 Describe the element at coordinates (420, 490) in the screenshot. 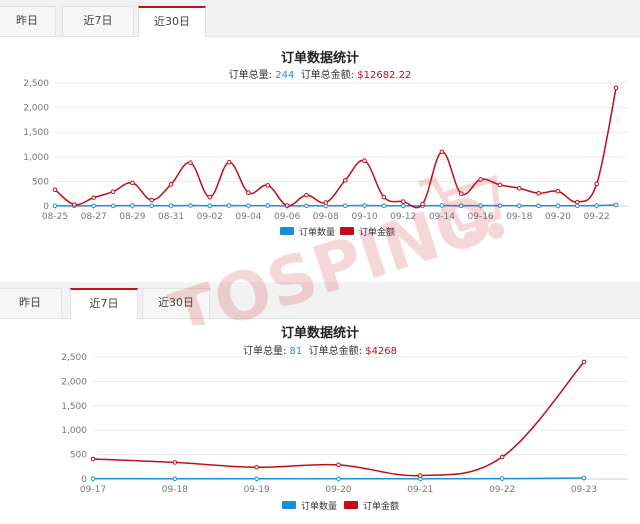

I see `x-tick-label: 09-21` at that location.